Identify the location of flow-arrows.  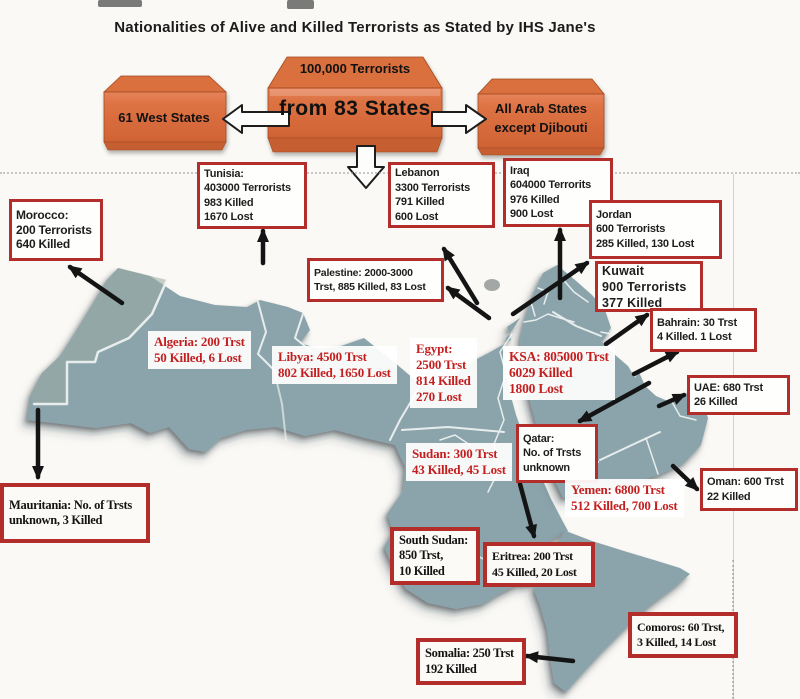
(354, 146).